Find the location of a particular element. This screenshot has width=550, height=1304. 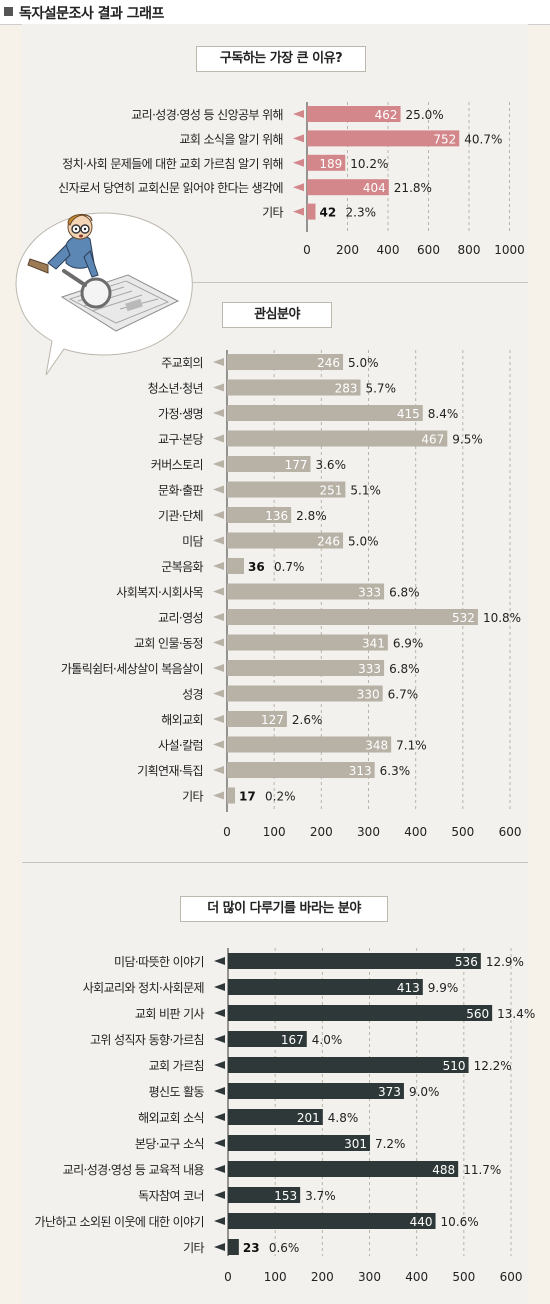

data-label-percent: 5.1% is located at coordinates (365, 491).